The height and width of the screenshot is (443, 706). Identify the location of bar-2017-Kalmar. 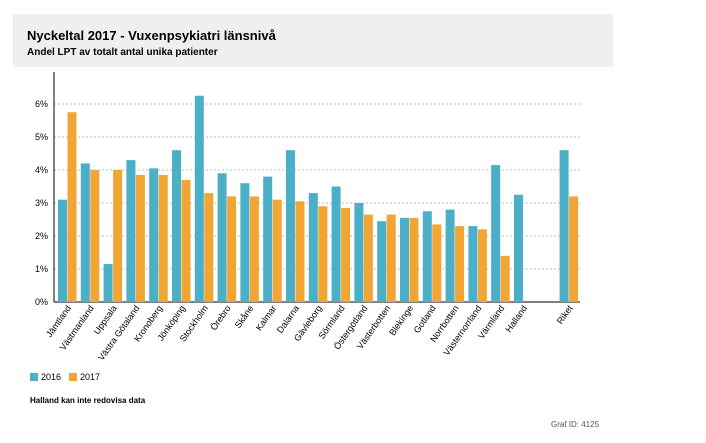
(277, 250).